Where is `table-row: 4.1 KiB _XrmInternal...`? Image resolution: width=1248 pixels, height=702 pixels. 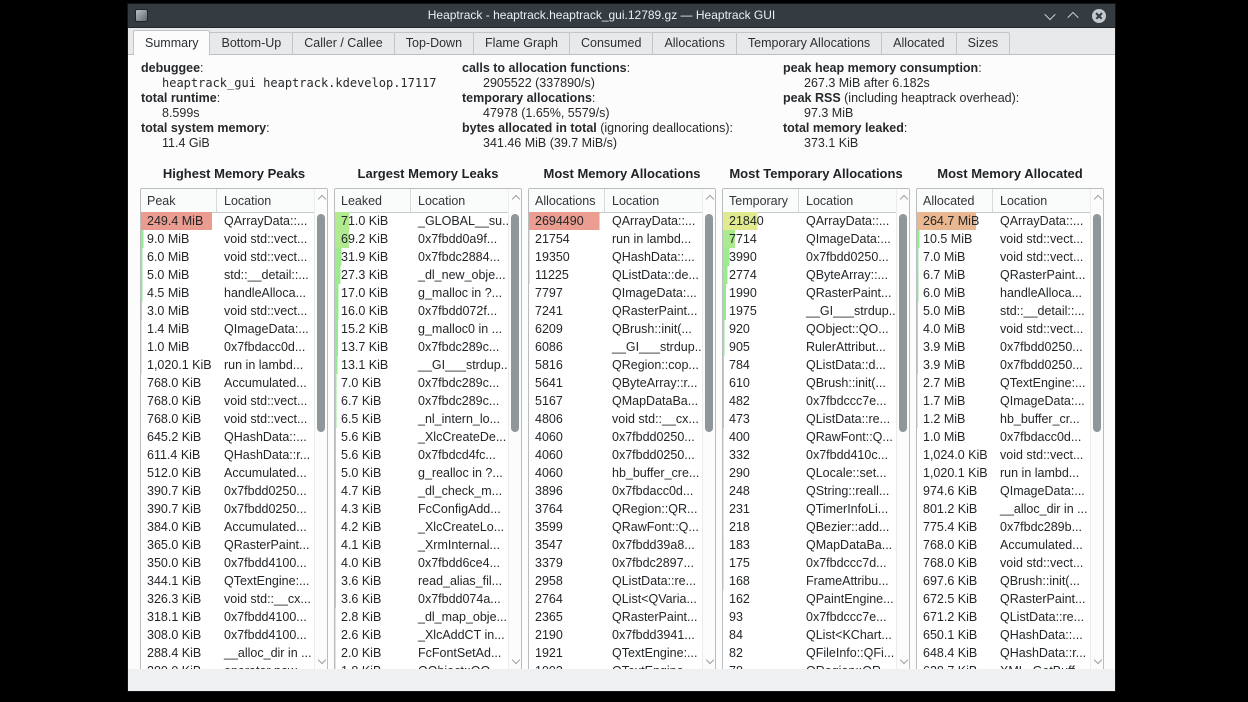
table-row: 4.1 KiB _XrmInternal... is located at coordinates (422, 545).